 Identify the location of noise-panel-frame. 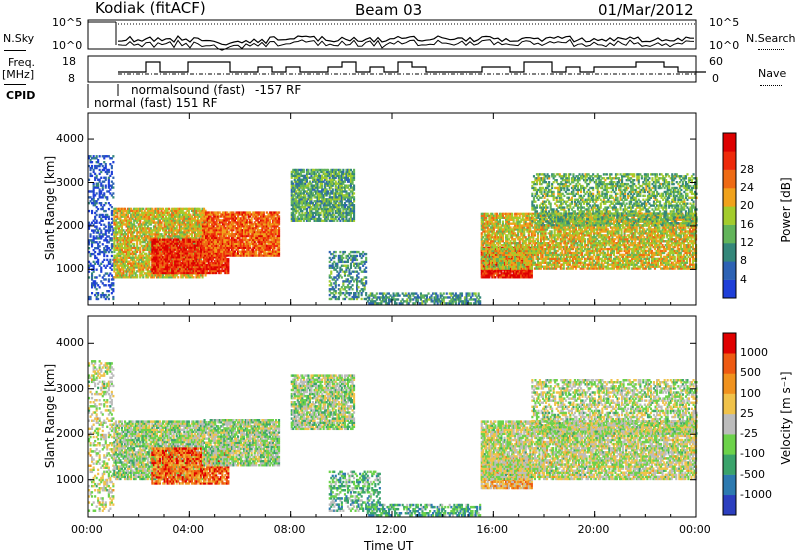
(392, 34).